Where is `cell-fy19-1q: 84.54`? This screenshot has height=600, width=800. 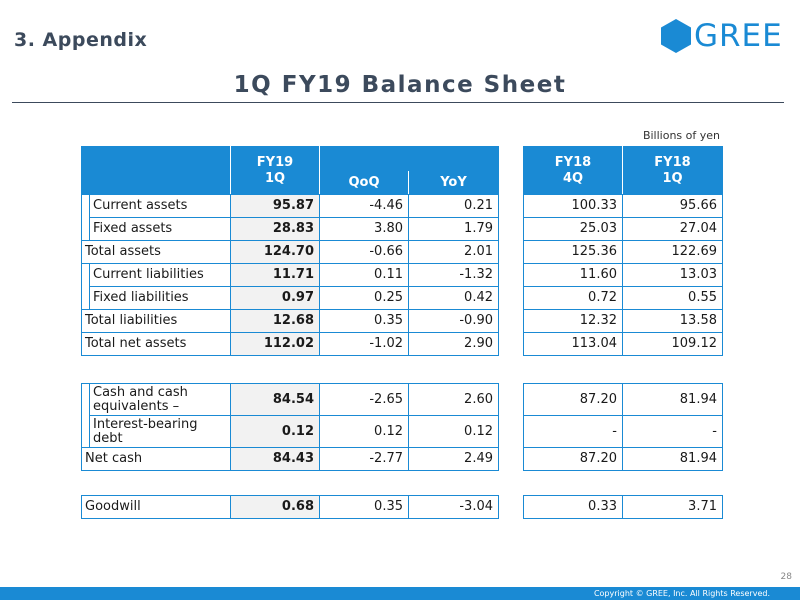
cell-fy19-1q: 84.54 is located at coordinates (275, 399).